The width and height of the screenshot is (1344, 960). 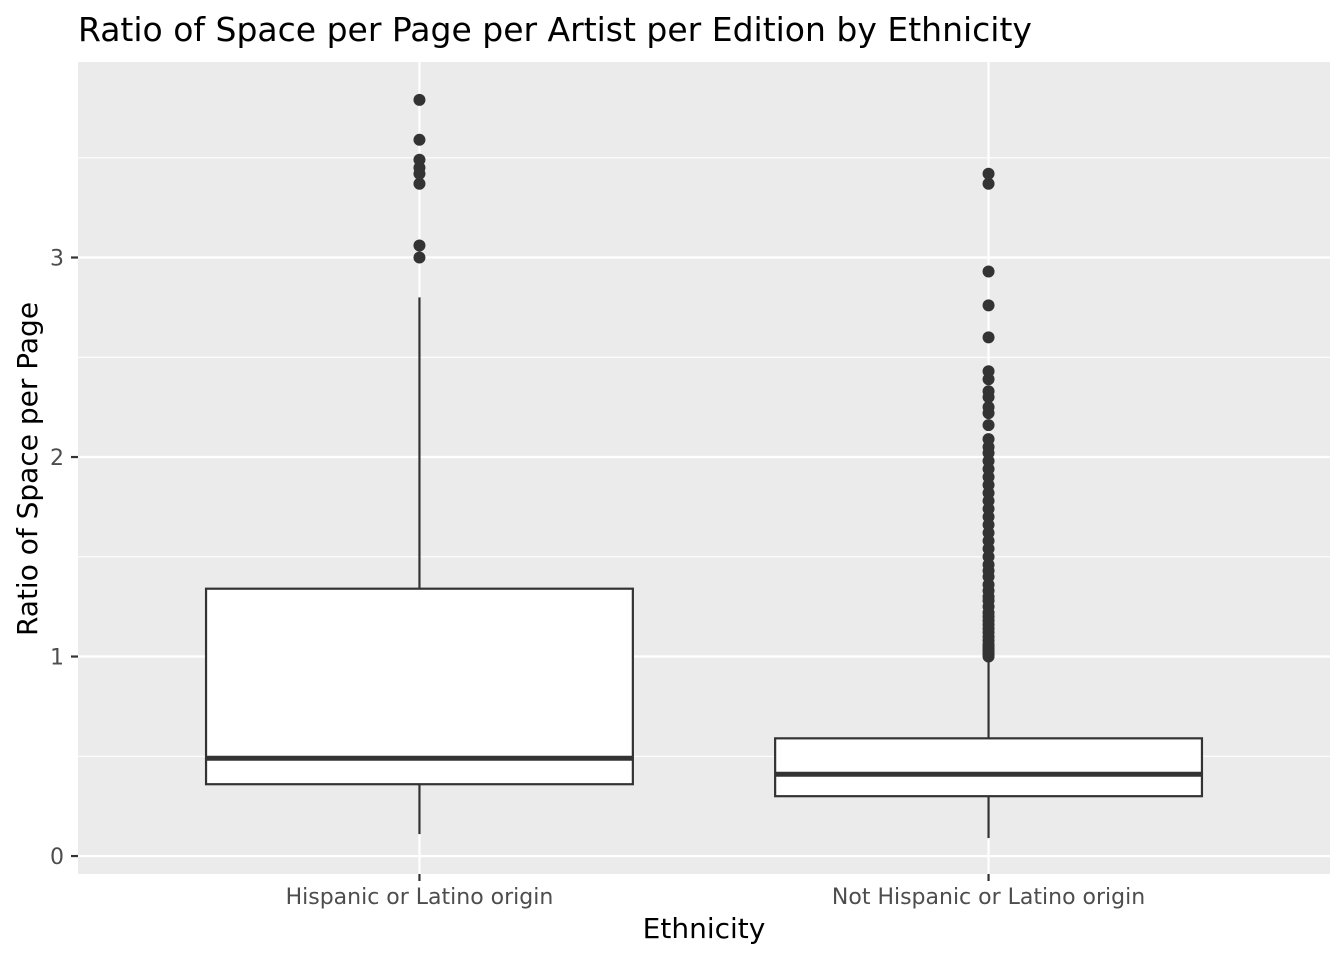 I want to click on y-axis: 0 1 2 3, so click(x=64, y=558).